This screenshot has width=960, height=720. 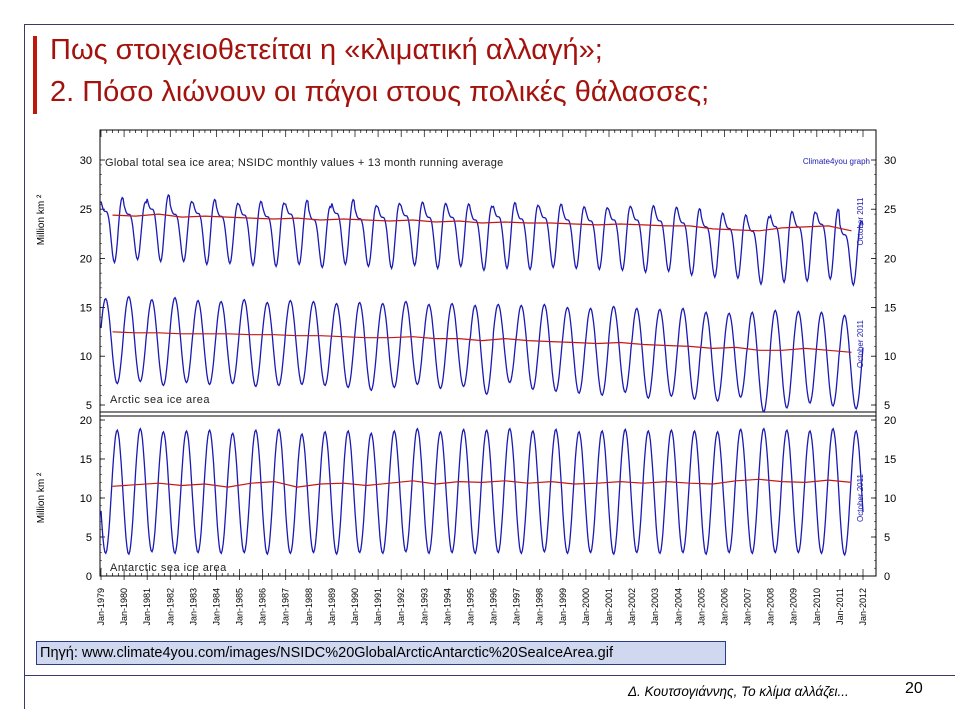 I want to click on x-tick-label: Jan-2003, so click(x=655, y=607).